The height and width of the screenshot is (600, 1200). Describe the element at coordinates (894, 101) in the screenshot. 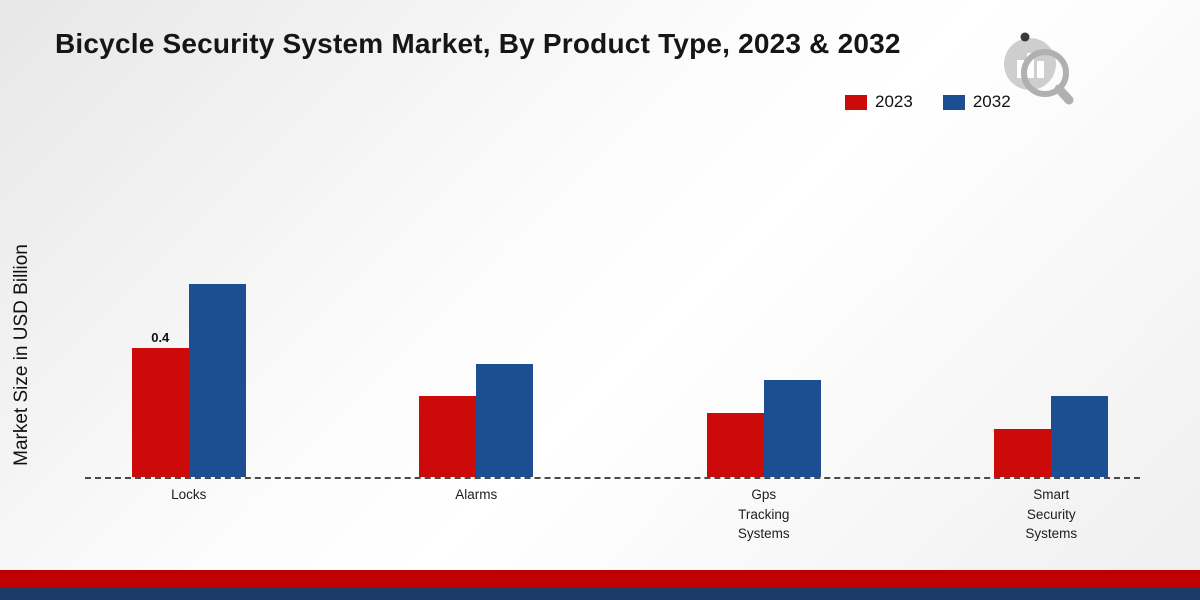

I see `legend-label: 2023` at that location.